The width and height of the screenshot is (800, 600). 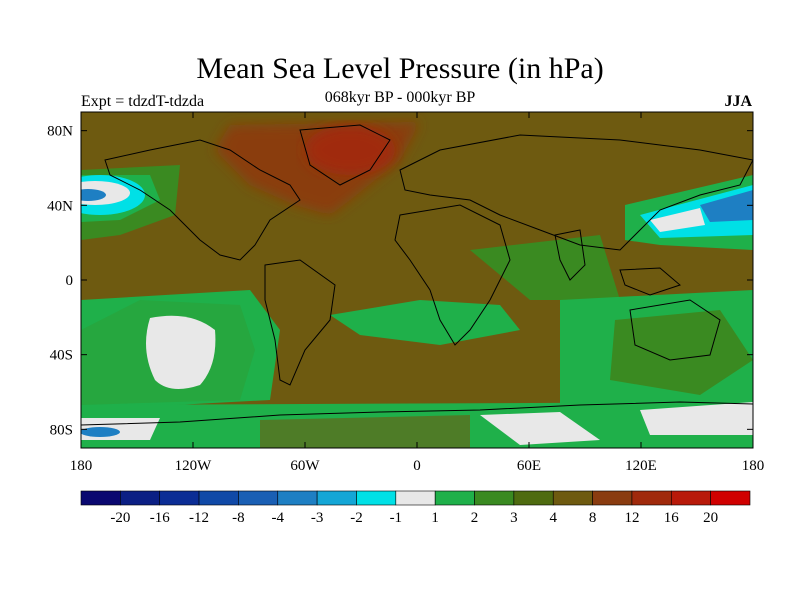 What do you see at coordinates (70, 281) in the screenshot?
I see `lat-label: 0` at bounding box center [70, 281].